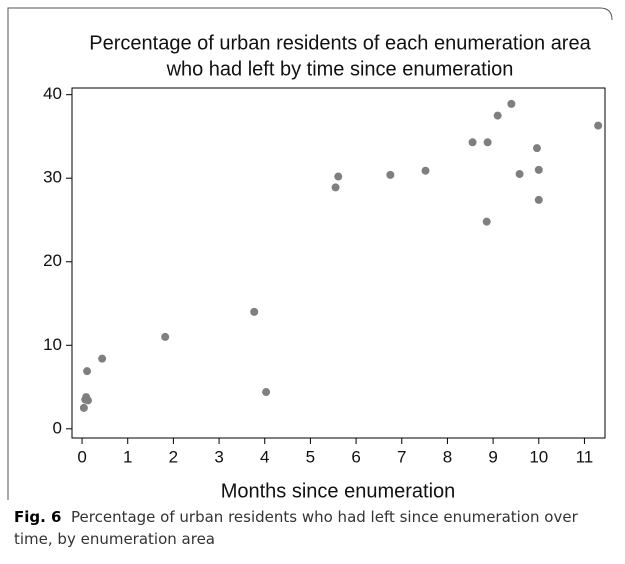 The height and width of the screenshot is (564, 625). I want to click on y-tick-label: 10, so click(52, 344).